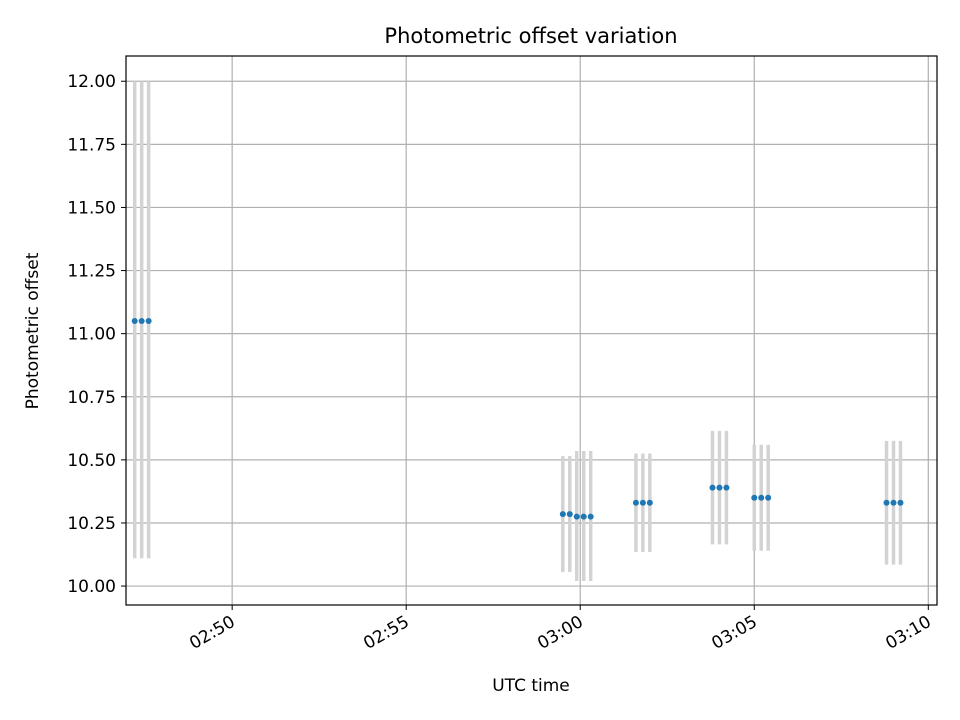  What do you see at coordinates (908, 633) in the screenshot?
I see `x-tick-label: 03:10` at bounding box center [908, 633].